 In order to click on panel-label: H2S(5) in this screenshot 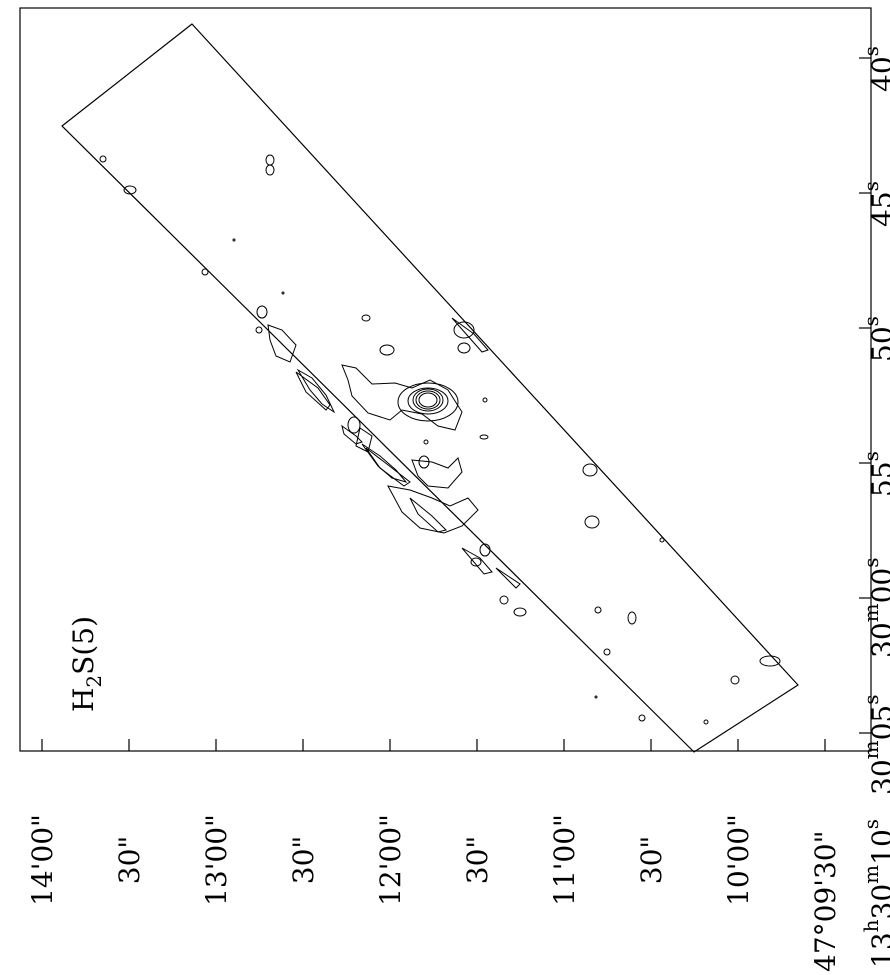, I will do `click(86, 664)`.